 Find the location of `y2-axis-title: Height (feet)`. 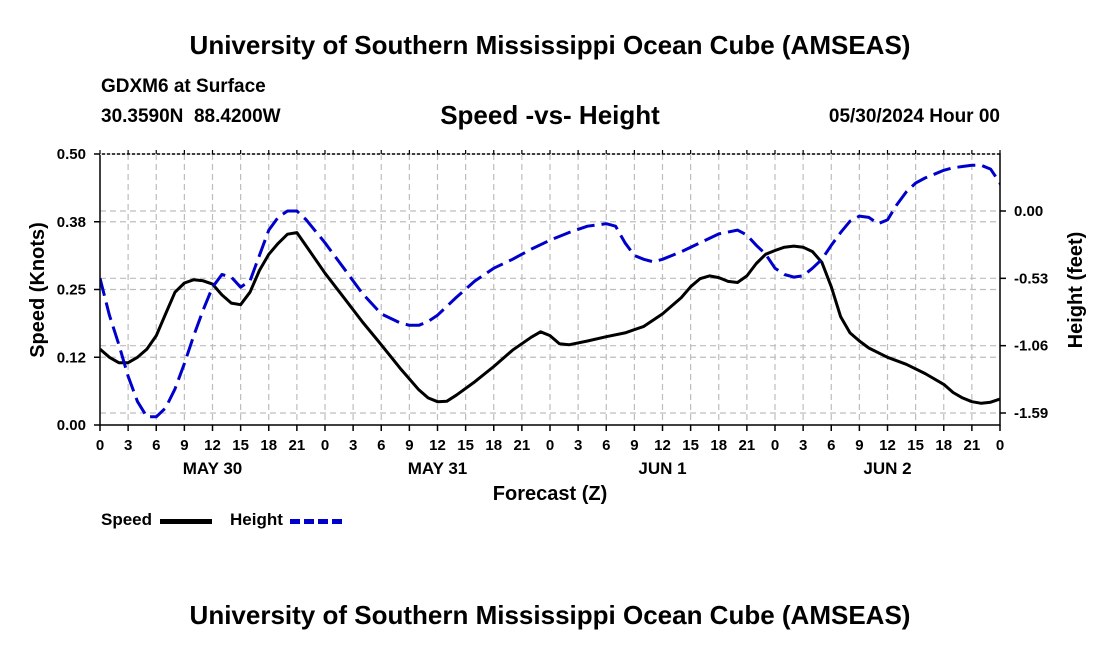

y2-axis-title: Height (feet) is located at coordinates (1076, 290).